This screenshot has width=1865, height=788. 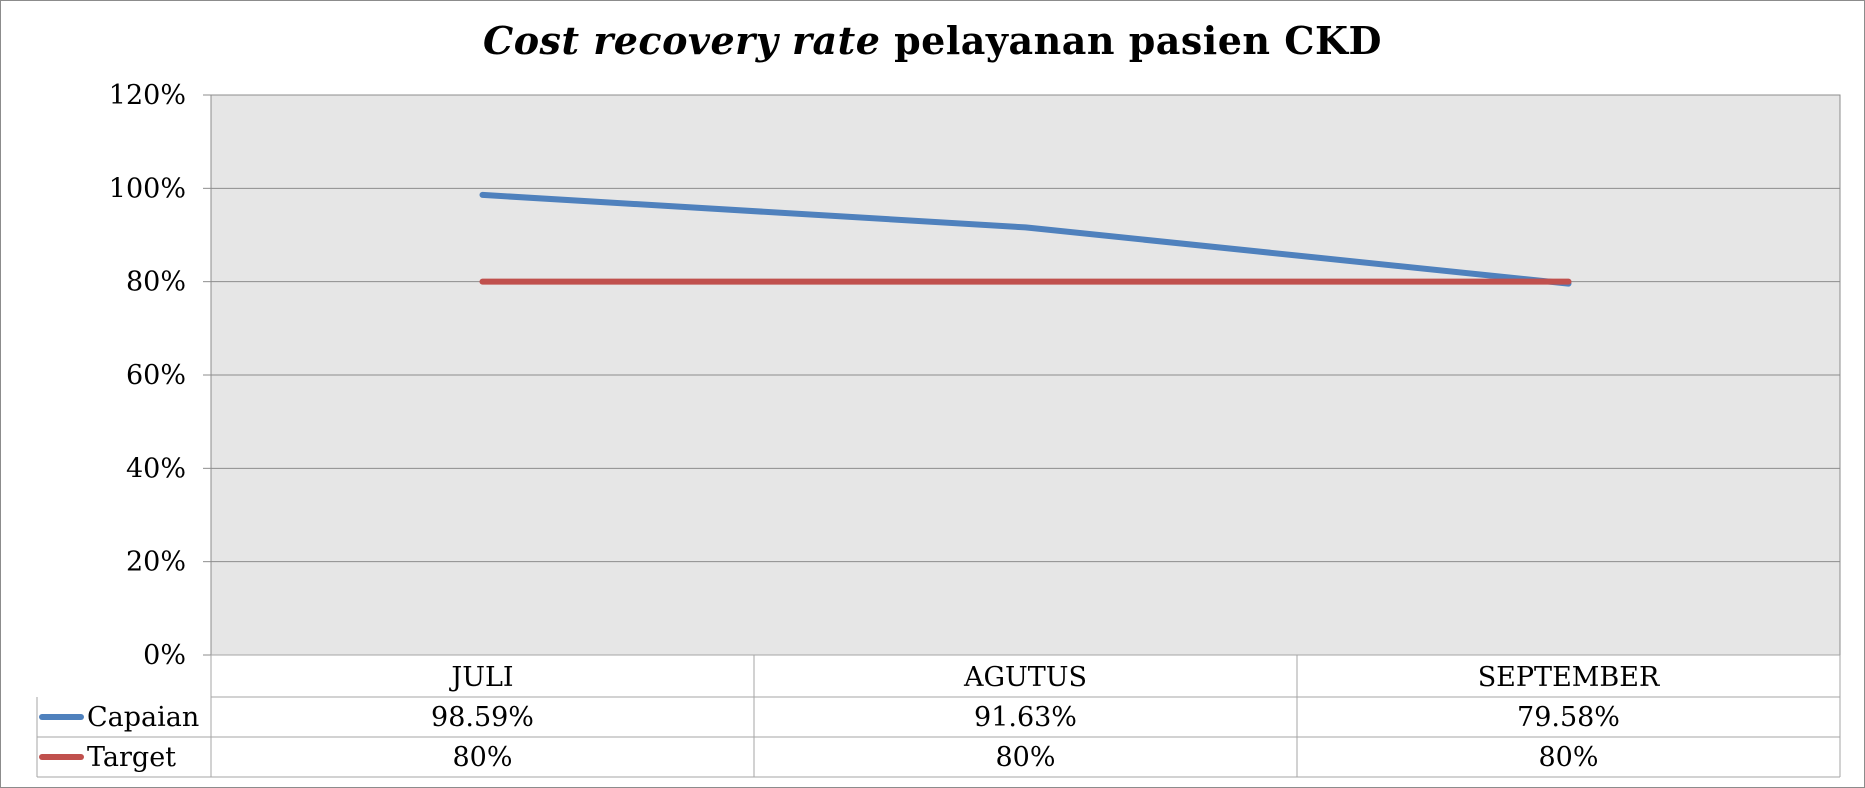 What do you see at coordinates (1025, 717) in the screenshot?
I see `data-label: 91.63%` at bounding box center [1025, 717].